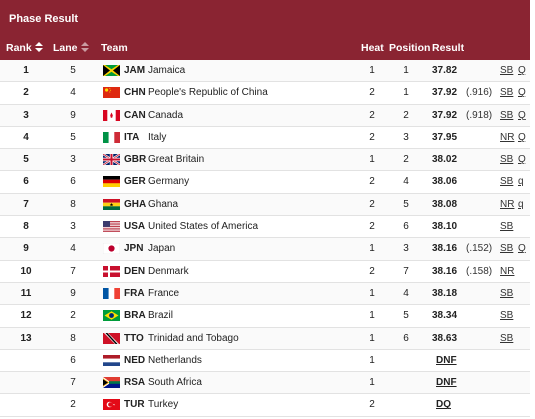 This screenshot has width=535, height=419. I want to click on position-header: Position, so click(410, 48).